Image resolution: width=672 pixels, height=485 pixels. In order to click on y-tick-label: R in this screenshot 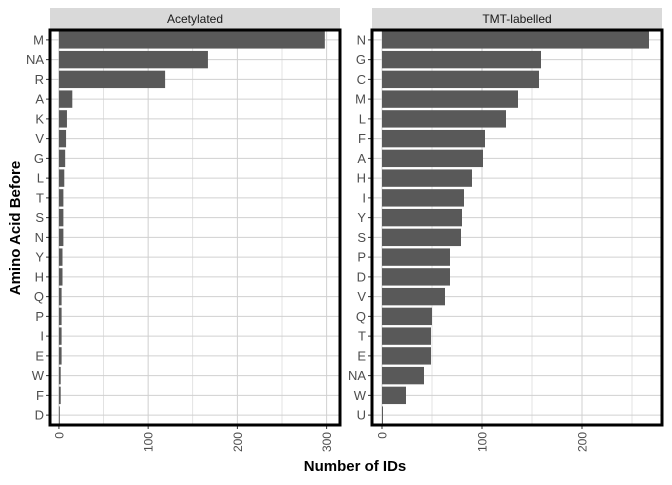, I will do `click(39, 79)`.